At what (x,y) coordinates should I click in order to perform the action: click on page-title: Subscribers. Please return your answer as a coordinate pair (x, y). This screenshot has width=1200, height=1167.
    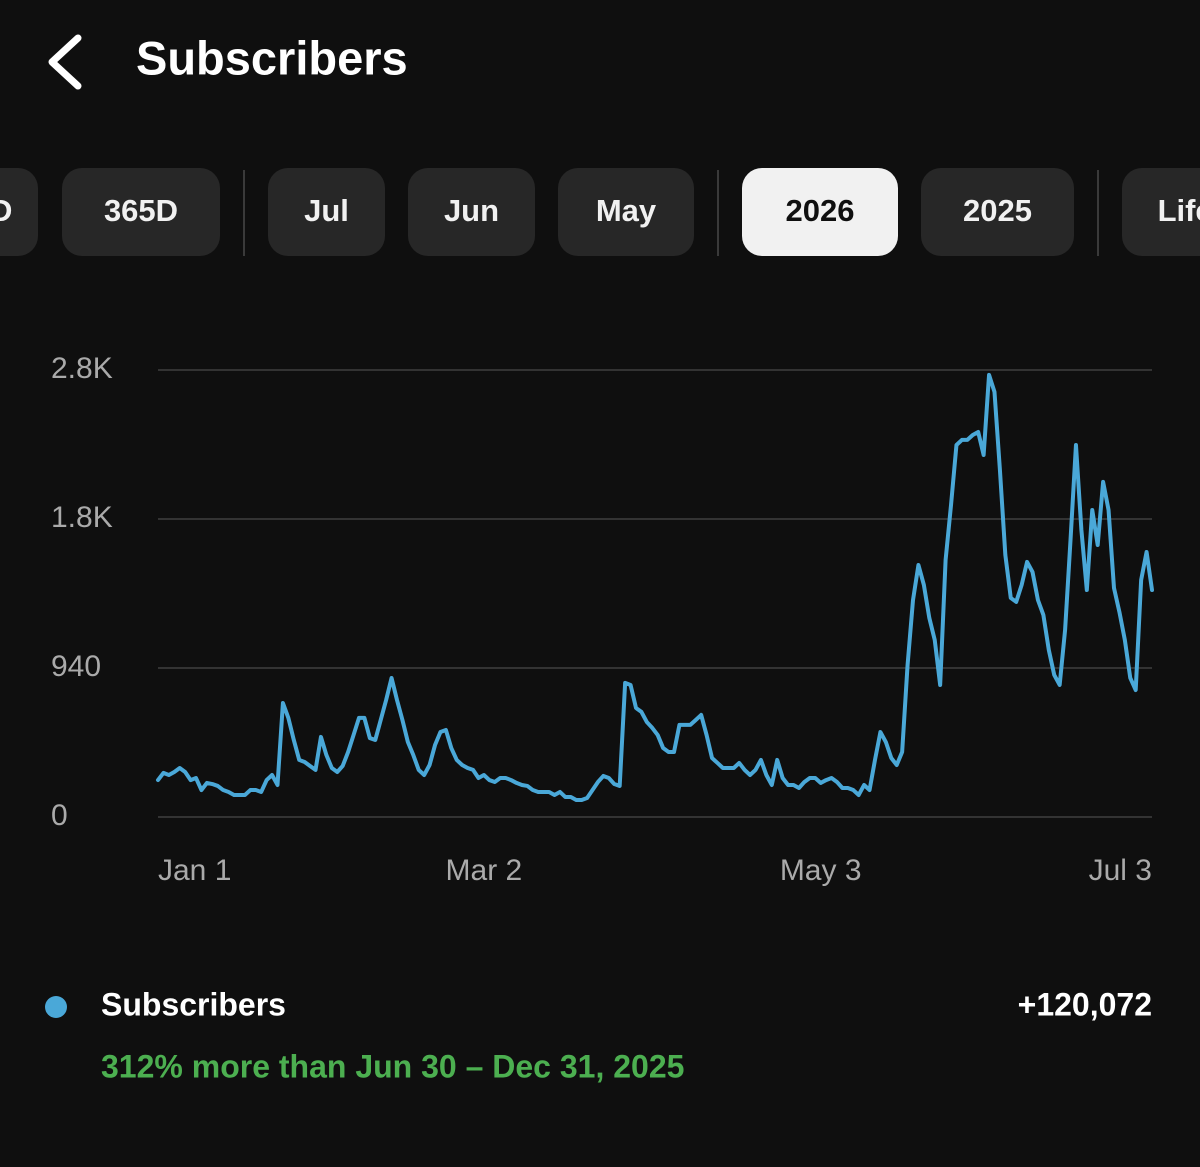
    Looking at the image, I should click on (272, 57).